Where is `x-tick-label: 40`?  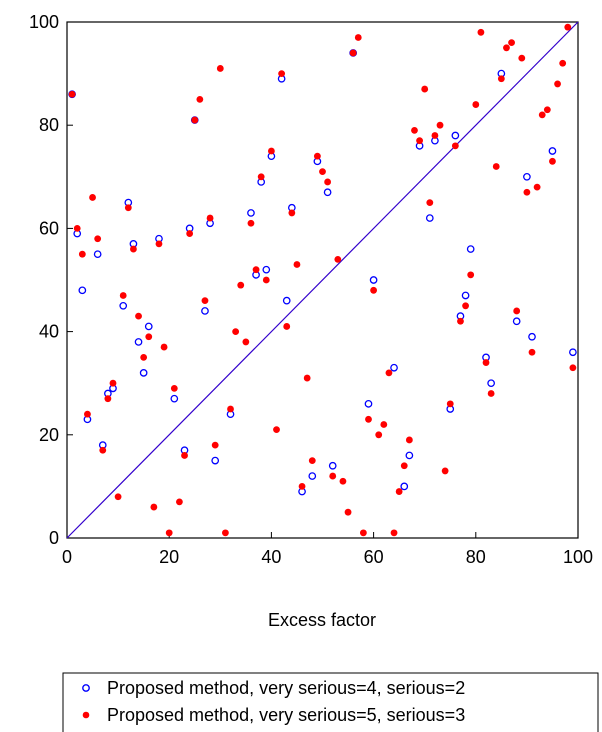
x-tick-label: 40 is located at coordinates (271, 557).